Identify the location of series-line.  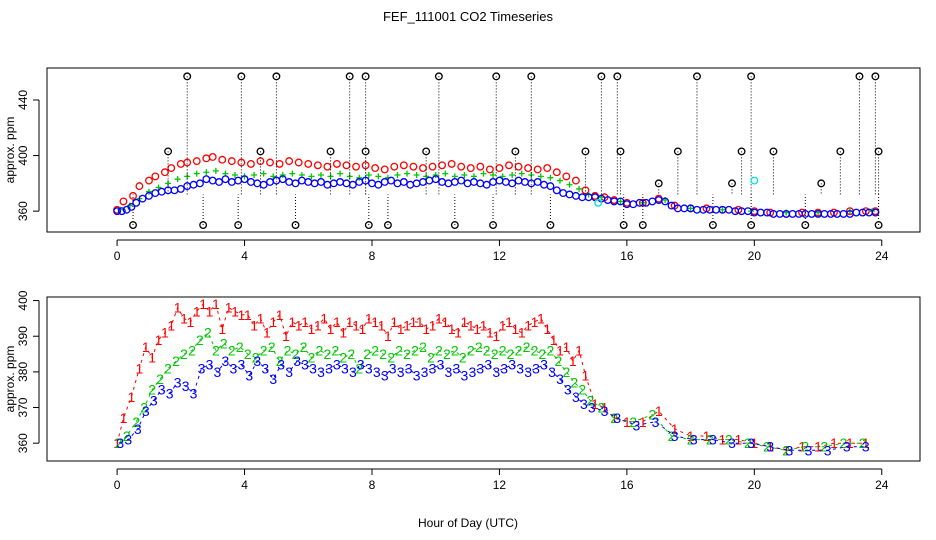
(493, 405).